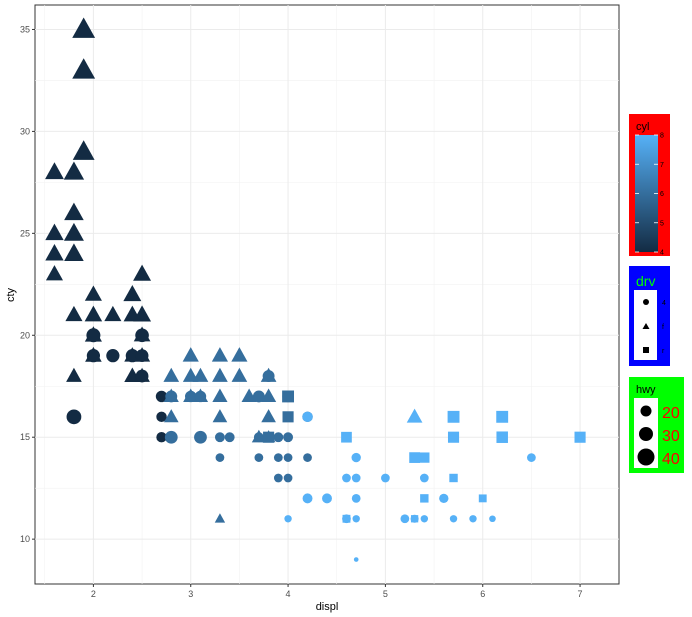  I want to click on colorbar-tick-label: 4, so click(662, 253).